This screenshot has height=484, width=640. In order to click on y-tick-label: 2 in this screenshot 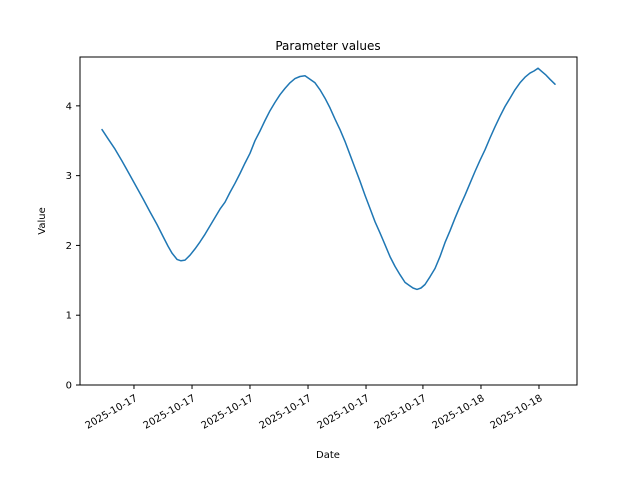, I will do `click(69, 246)`.